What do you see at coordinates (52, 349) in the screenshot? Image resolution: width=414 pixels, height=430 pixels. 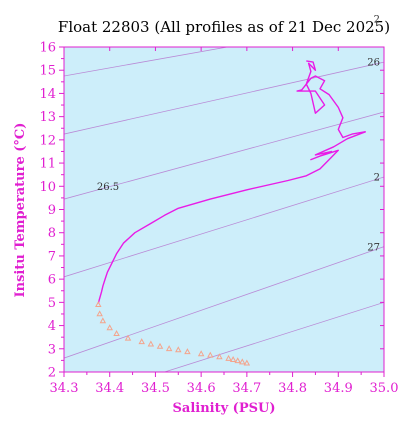 I see `y-tick-label: 3` at bounding box center [52, 349].